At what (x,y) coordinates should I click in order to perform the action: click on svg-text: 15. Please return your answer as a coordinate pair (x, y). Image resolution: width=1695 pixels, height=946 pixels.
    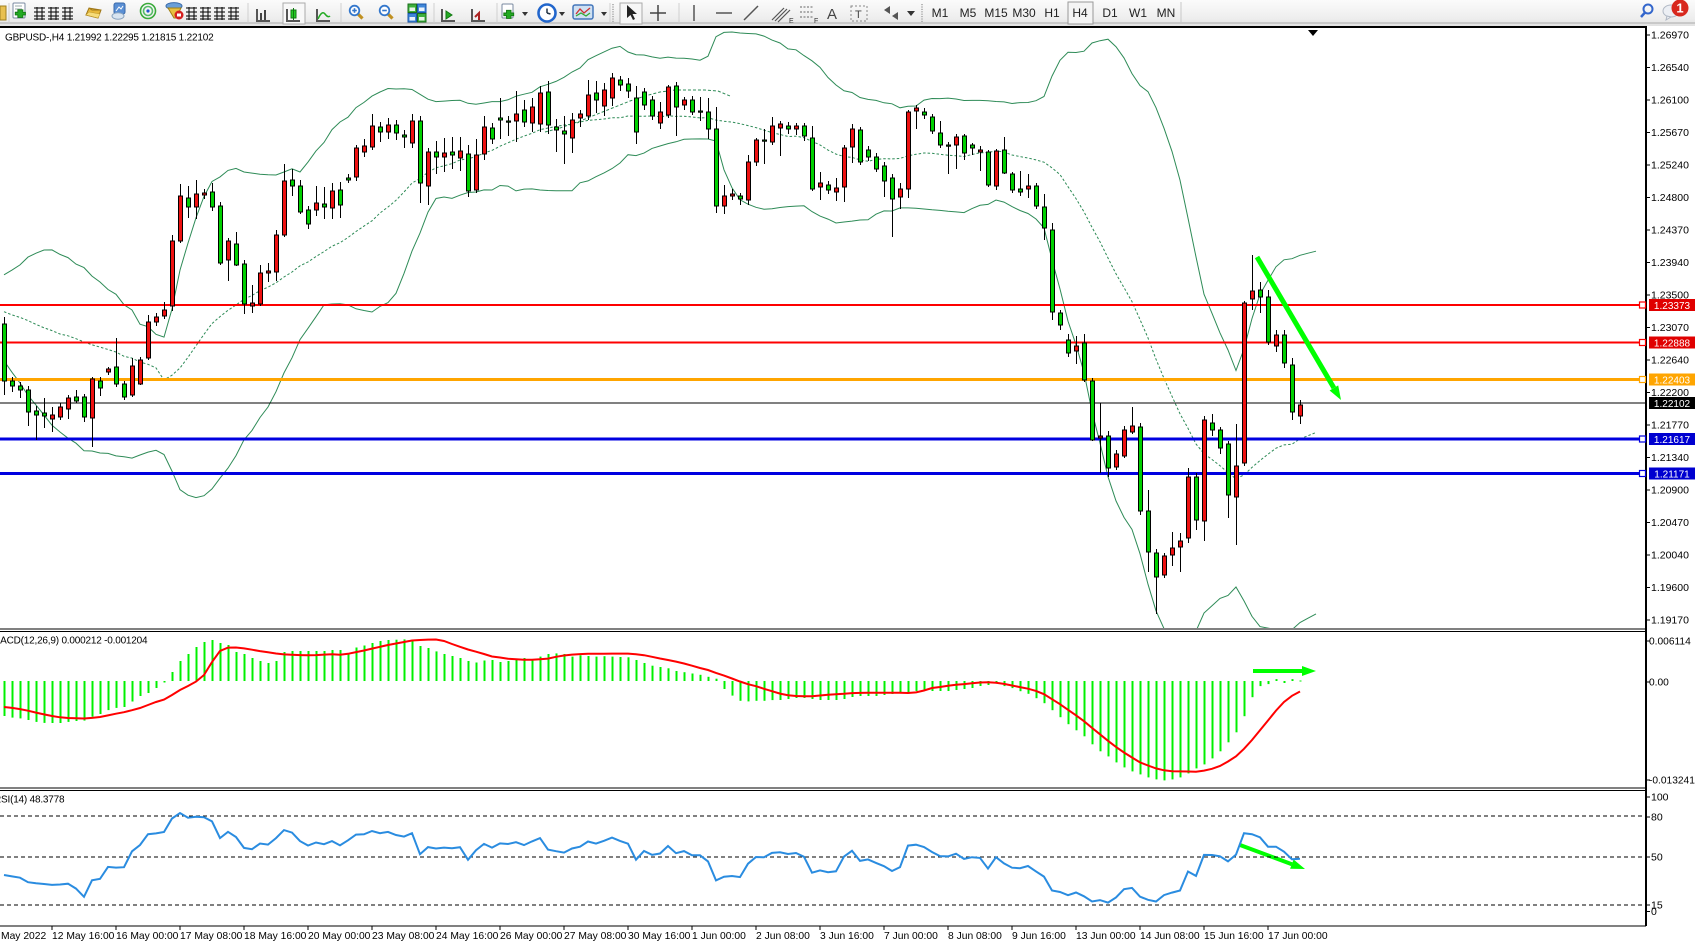
    Looking at the image, I should click on (1657, 906).